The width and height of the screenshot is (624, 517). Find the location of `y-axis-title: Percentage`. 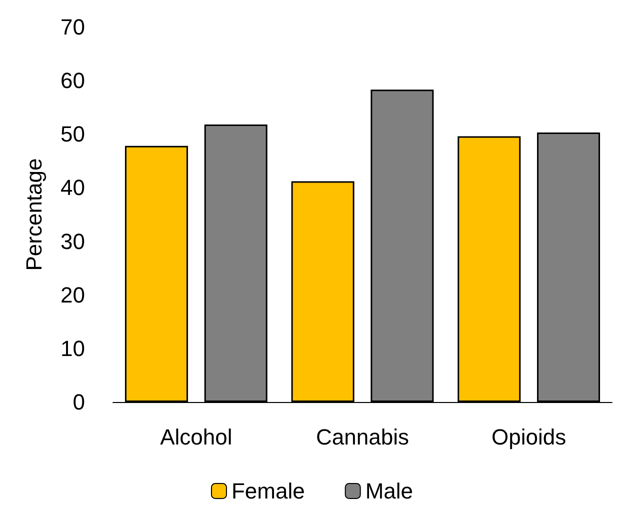

y-axis-title: Percentage is located at coordinates (34, 214).